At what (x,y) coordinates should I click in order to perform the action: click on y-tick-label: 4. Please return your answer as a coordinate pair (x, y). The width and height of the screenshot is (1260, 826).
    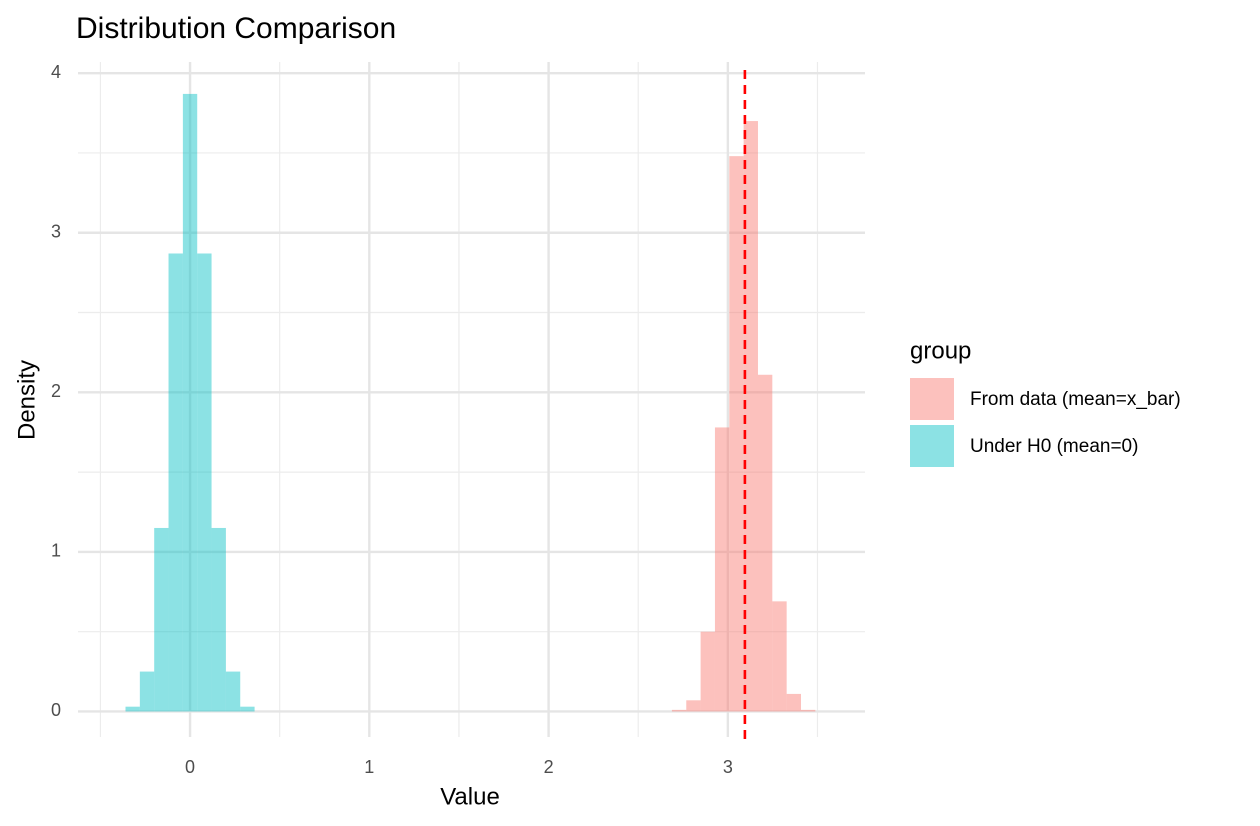
    Looking at the image, I should click on (56, 72).